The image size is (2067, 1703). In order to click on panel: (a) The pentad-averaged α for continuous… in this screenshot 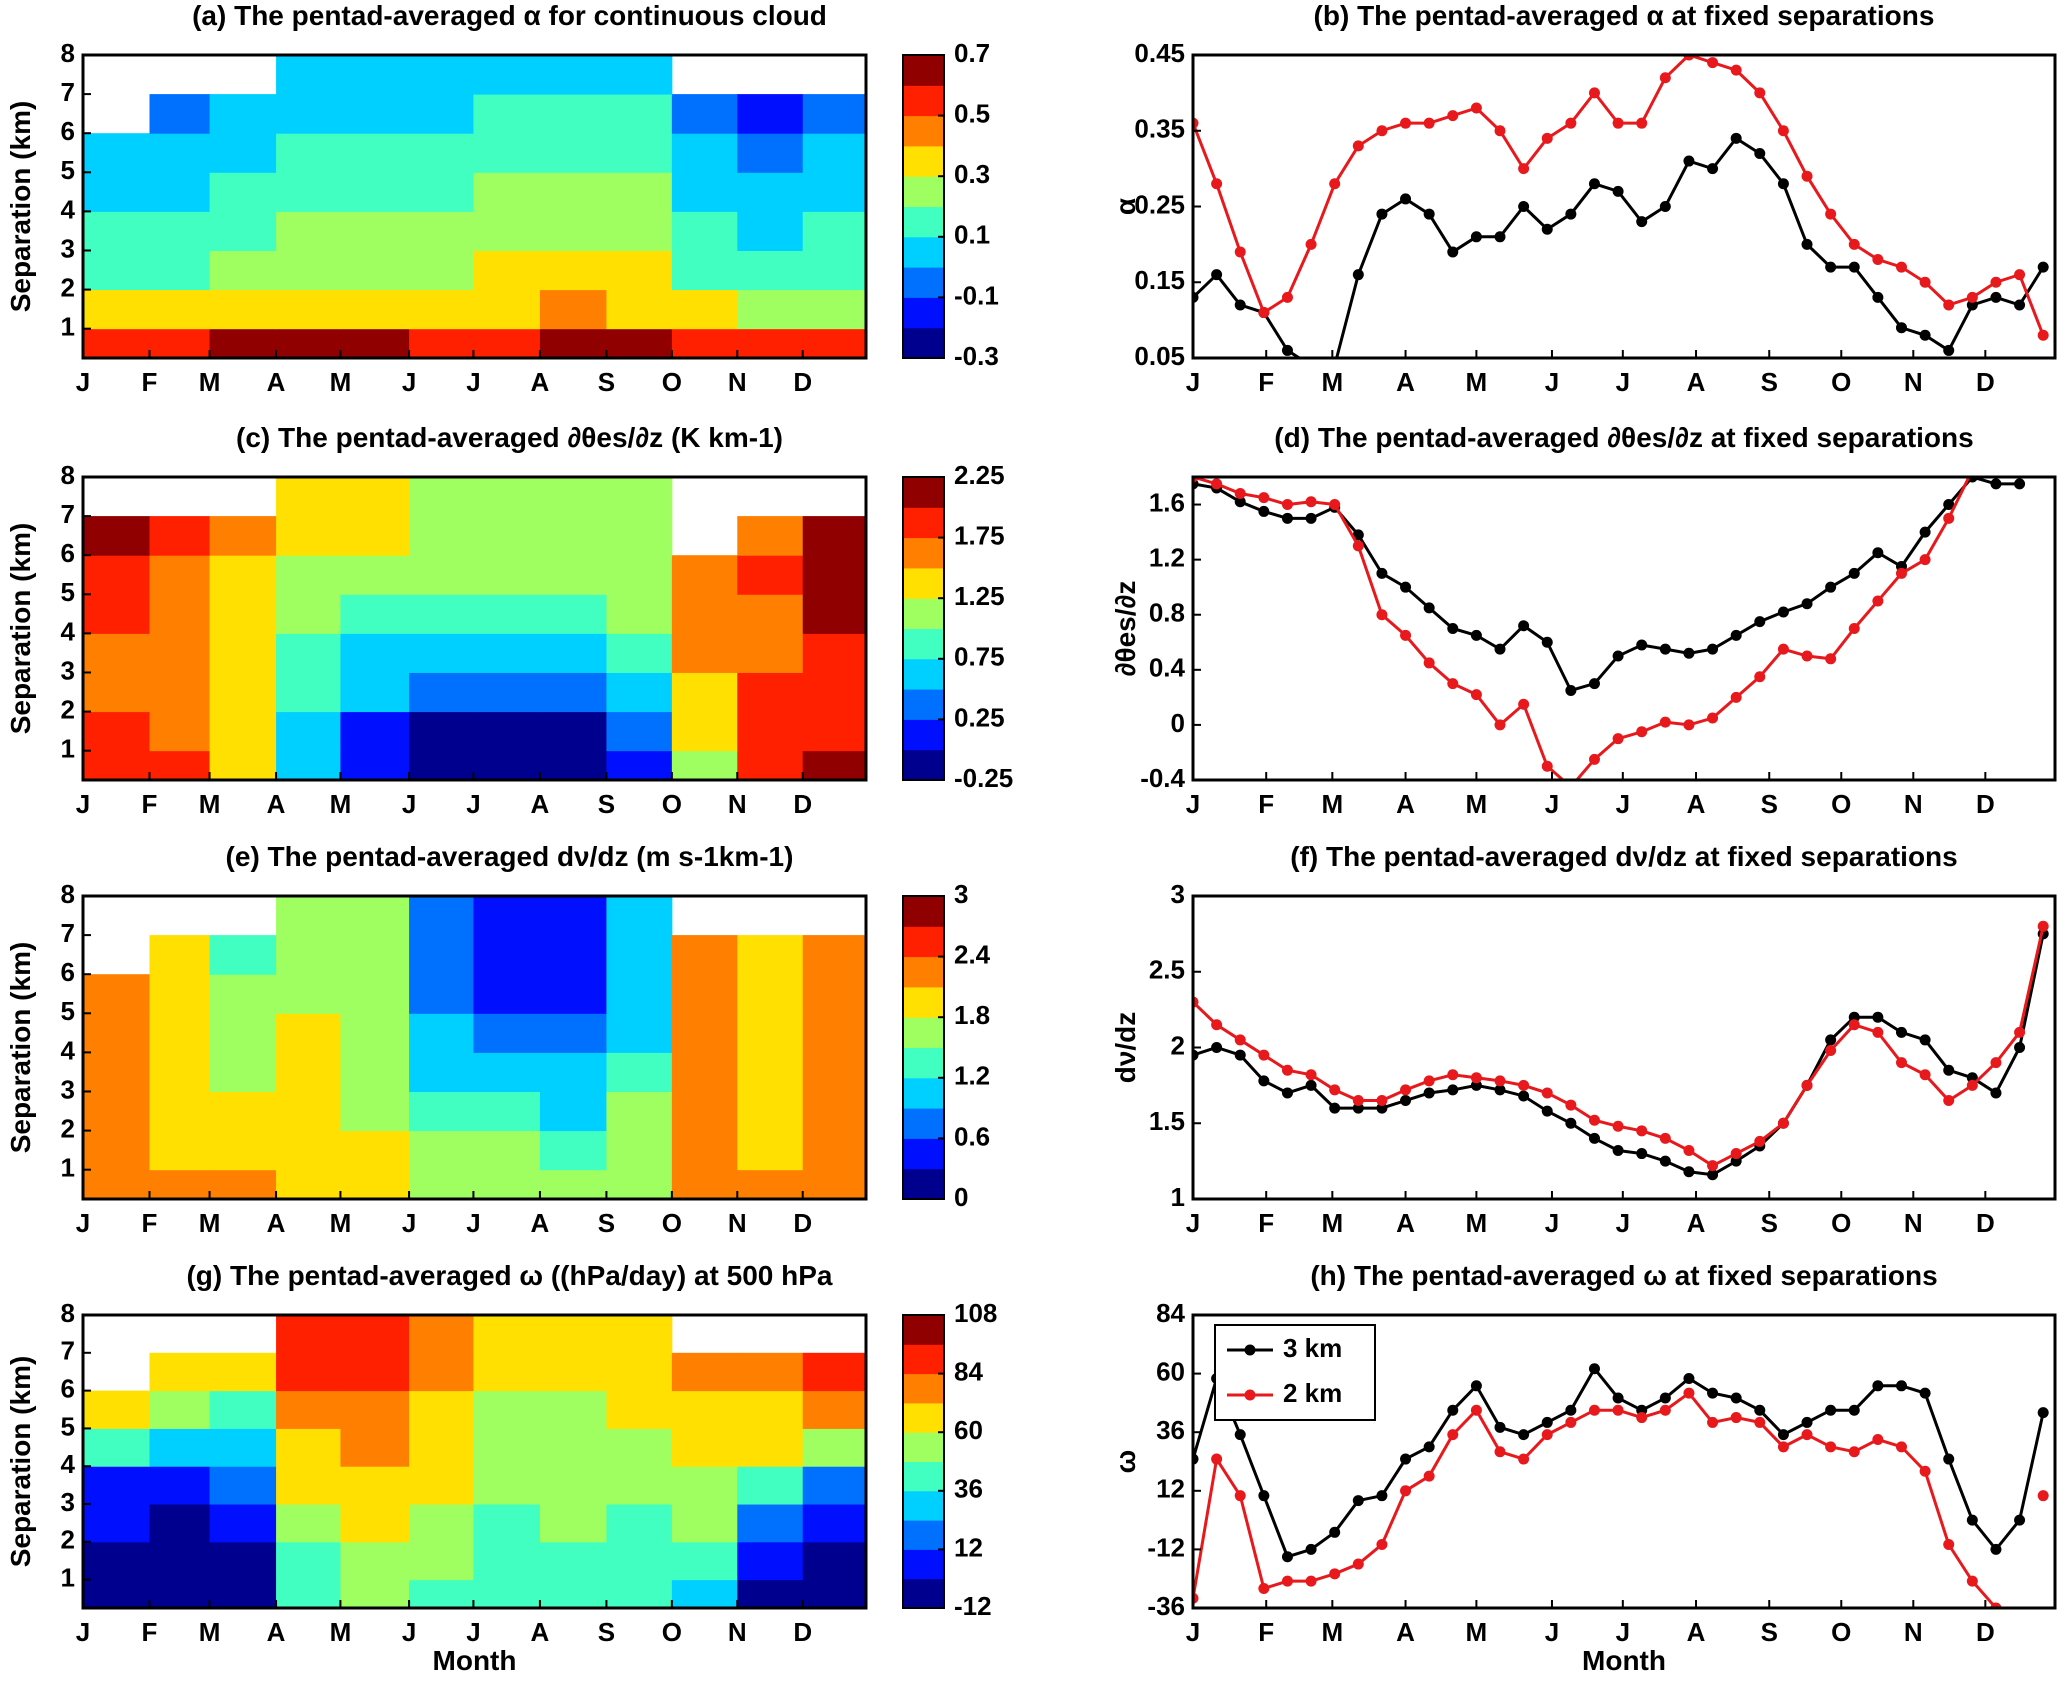, I will do `click(502, 198)`.